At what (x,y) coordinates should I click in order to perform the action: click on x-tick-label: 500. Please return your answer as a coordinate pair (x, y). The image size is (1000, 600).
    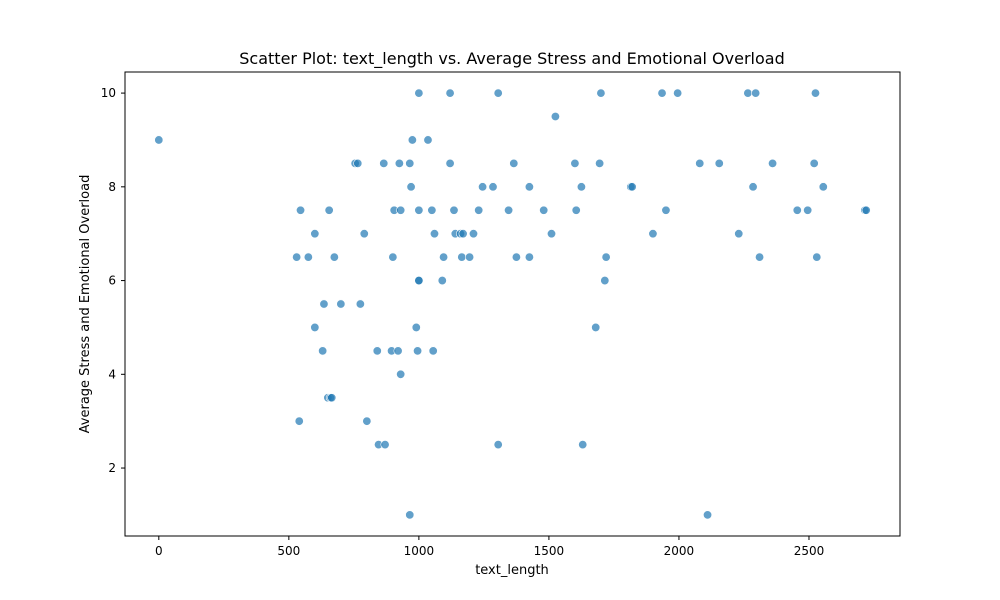
    Looking at the image, I should click on (288, 551).